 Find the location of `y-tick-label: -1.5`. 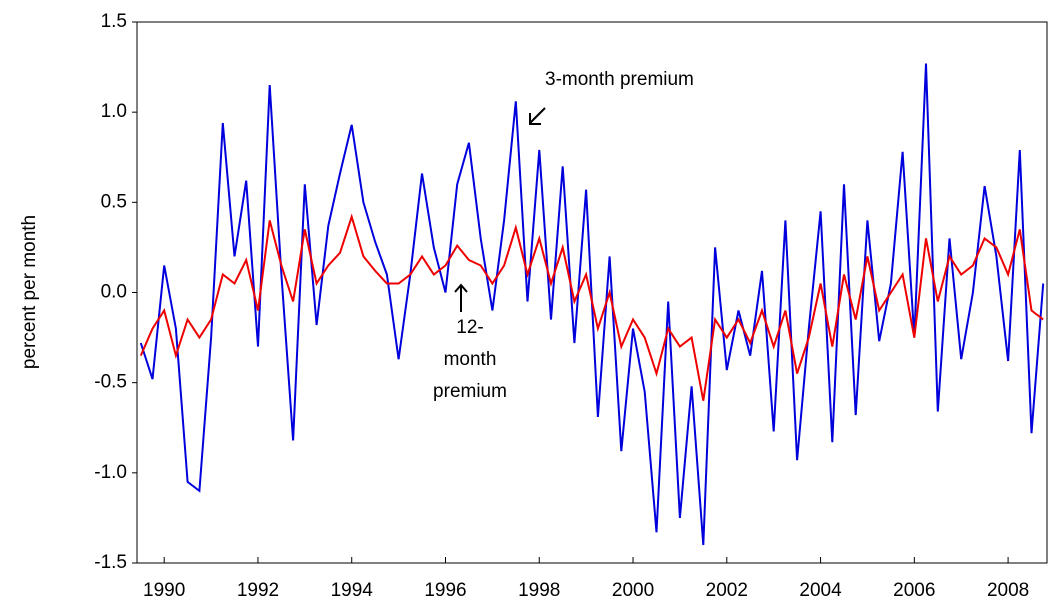

y-tick-label: -1.5 is located at coordinates (110, 562).